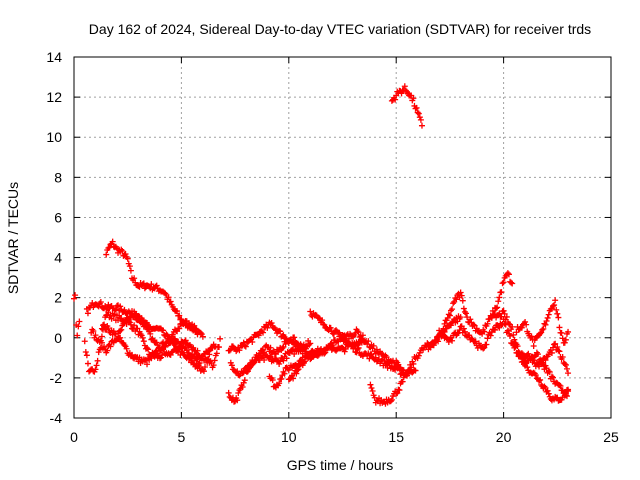 Image resolution: width=640 pixels, height=480 pixels. Describe the element at coordinates (269, 337) in the screenshot. I see `series-mid-a` at that location.